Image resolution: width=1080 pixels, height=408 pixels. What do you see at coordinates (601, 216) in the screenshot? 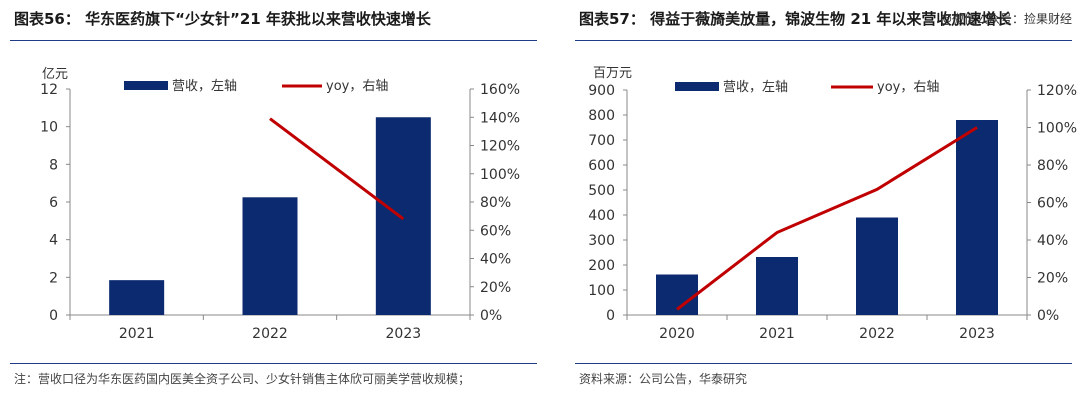
I see `y-tick-label-left: 400` at bounding box center [601, 216].